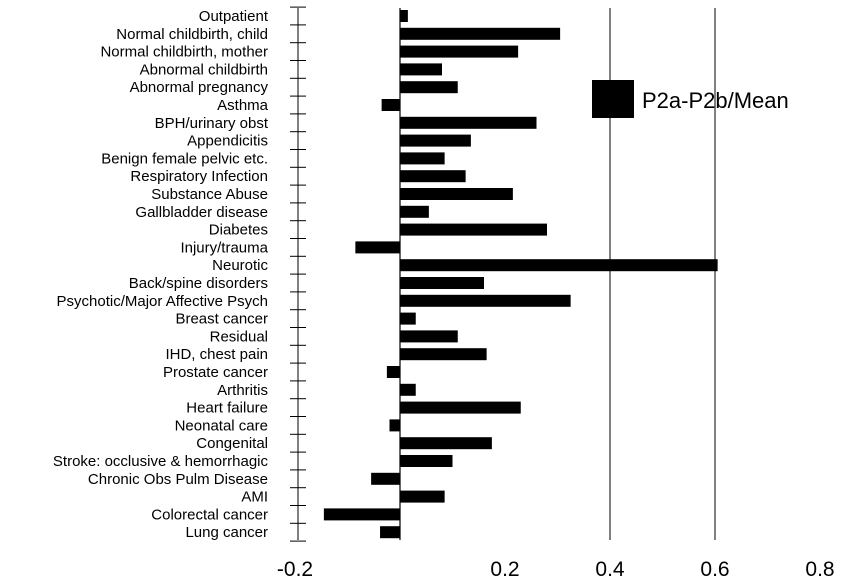 Image resolution: width=843 pixels, height=585 pixels. I want to click on category-label: Breast cancer, so click(221, 319).